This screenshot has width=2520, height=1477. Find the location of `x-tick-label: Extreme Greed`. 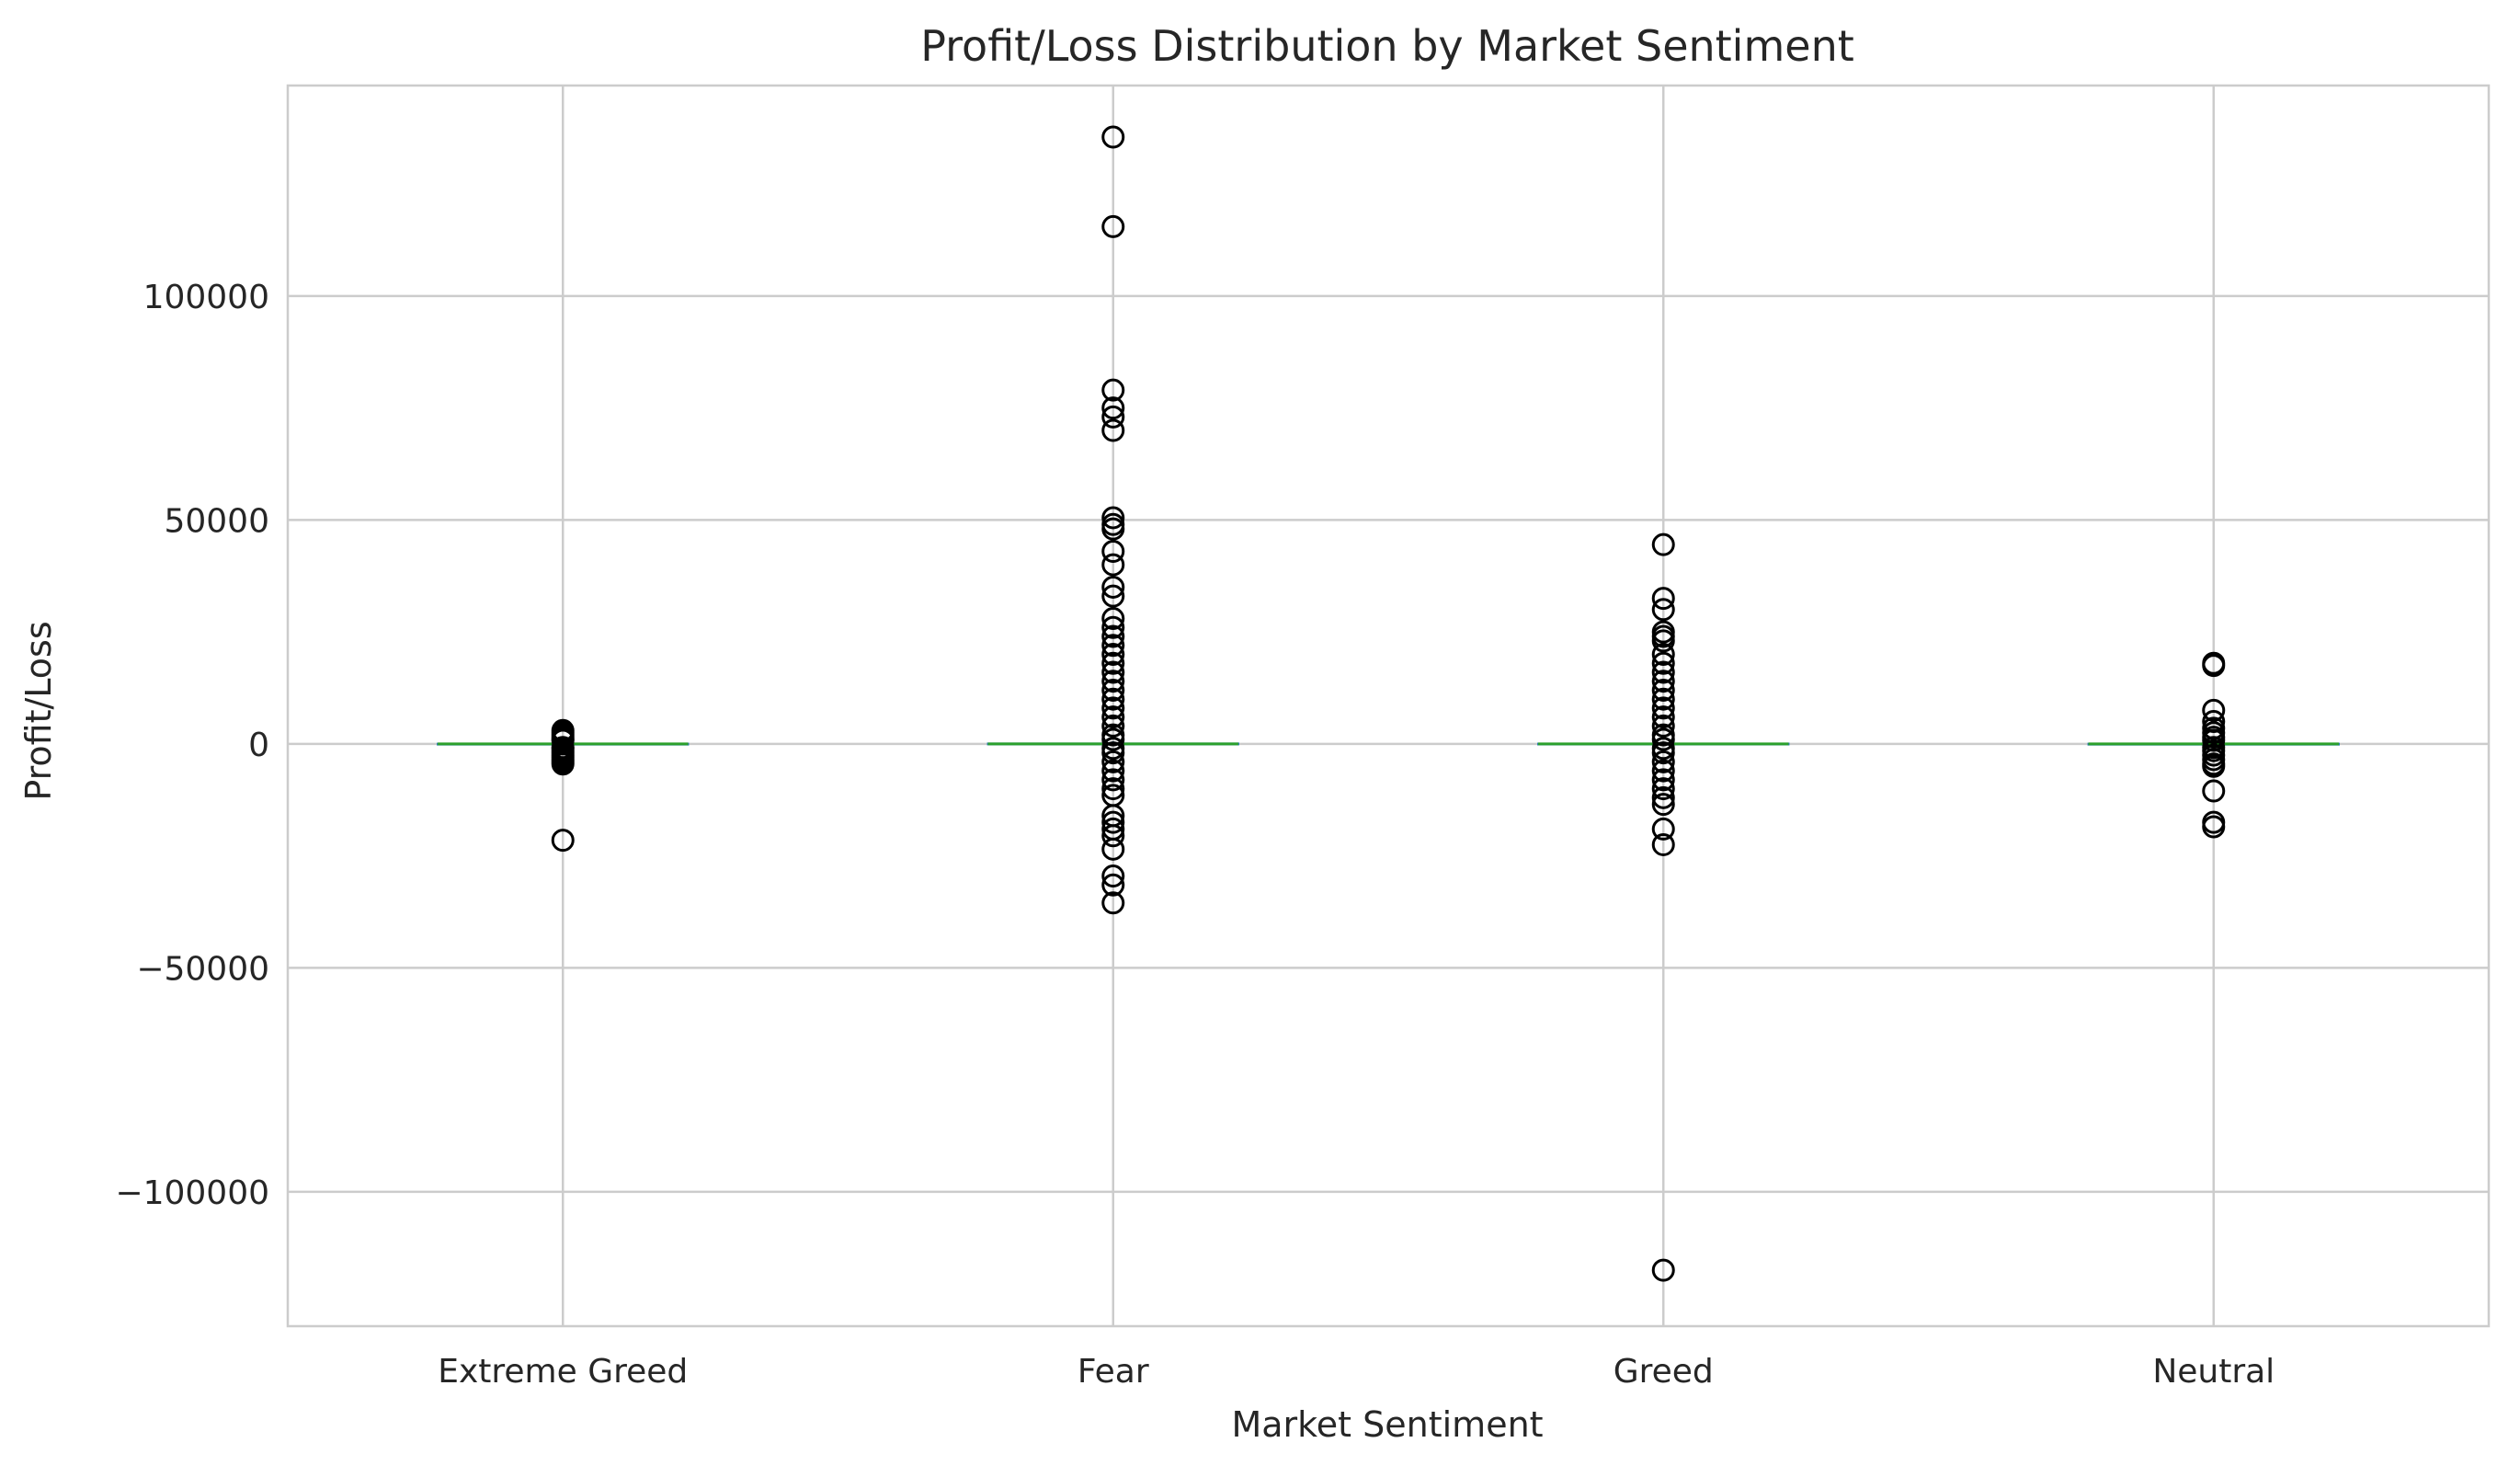

x-tick-label: Extreme Greed is located at coordinates (563, 1372).